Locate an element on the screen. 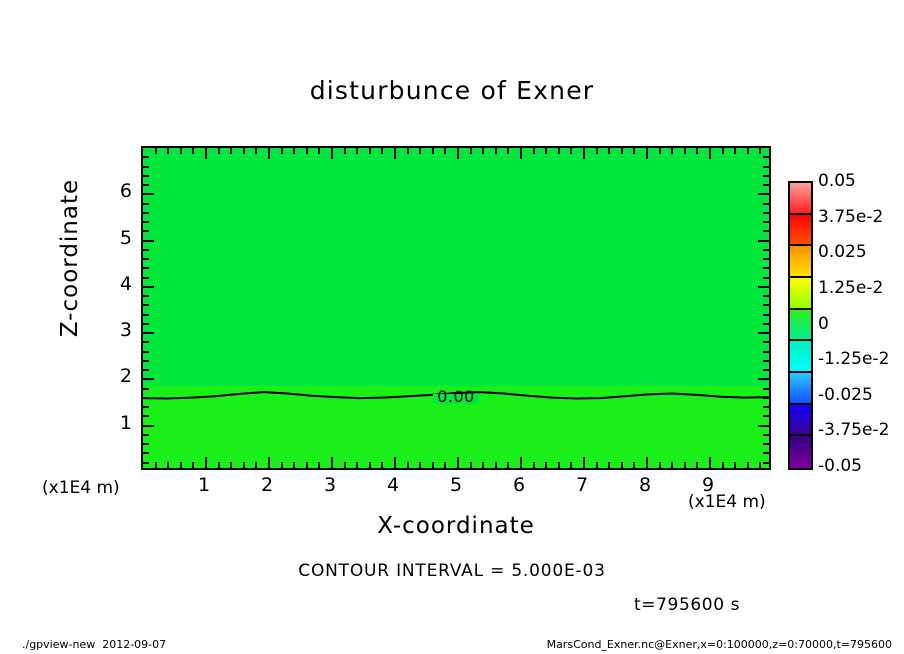 Image resolution: width=904 pixels, height=654 pixels. x-tick-label: 9 is located at coordinates (708, 485).